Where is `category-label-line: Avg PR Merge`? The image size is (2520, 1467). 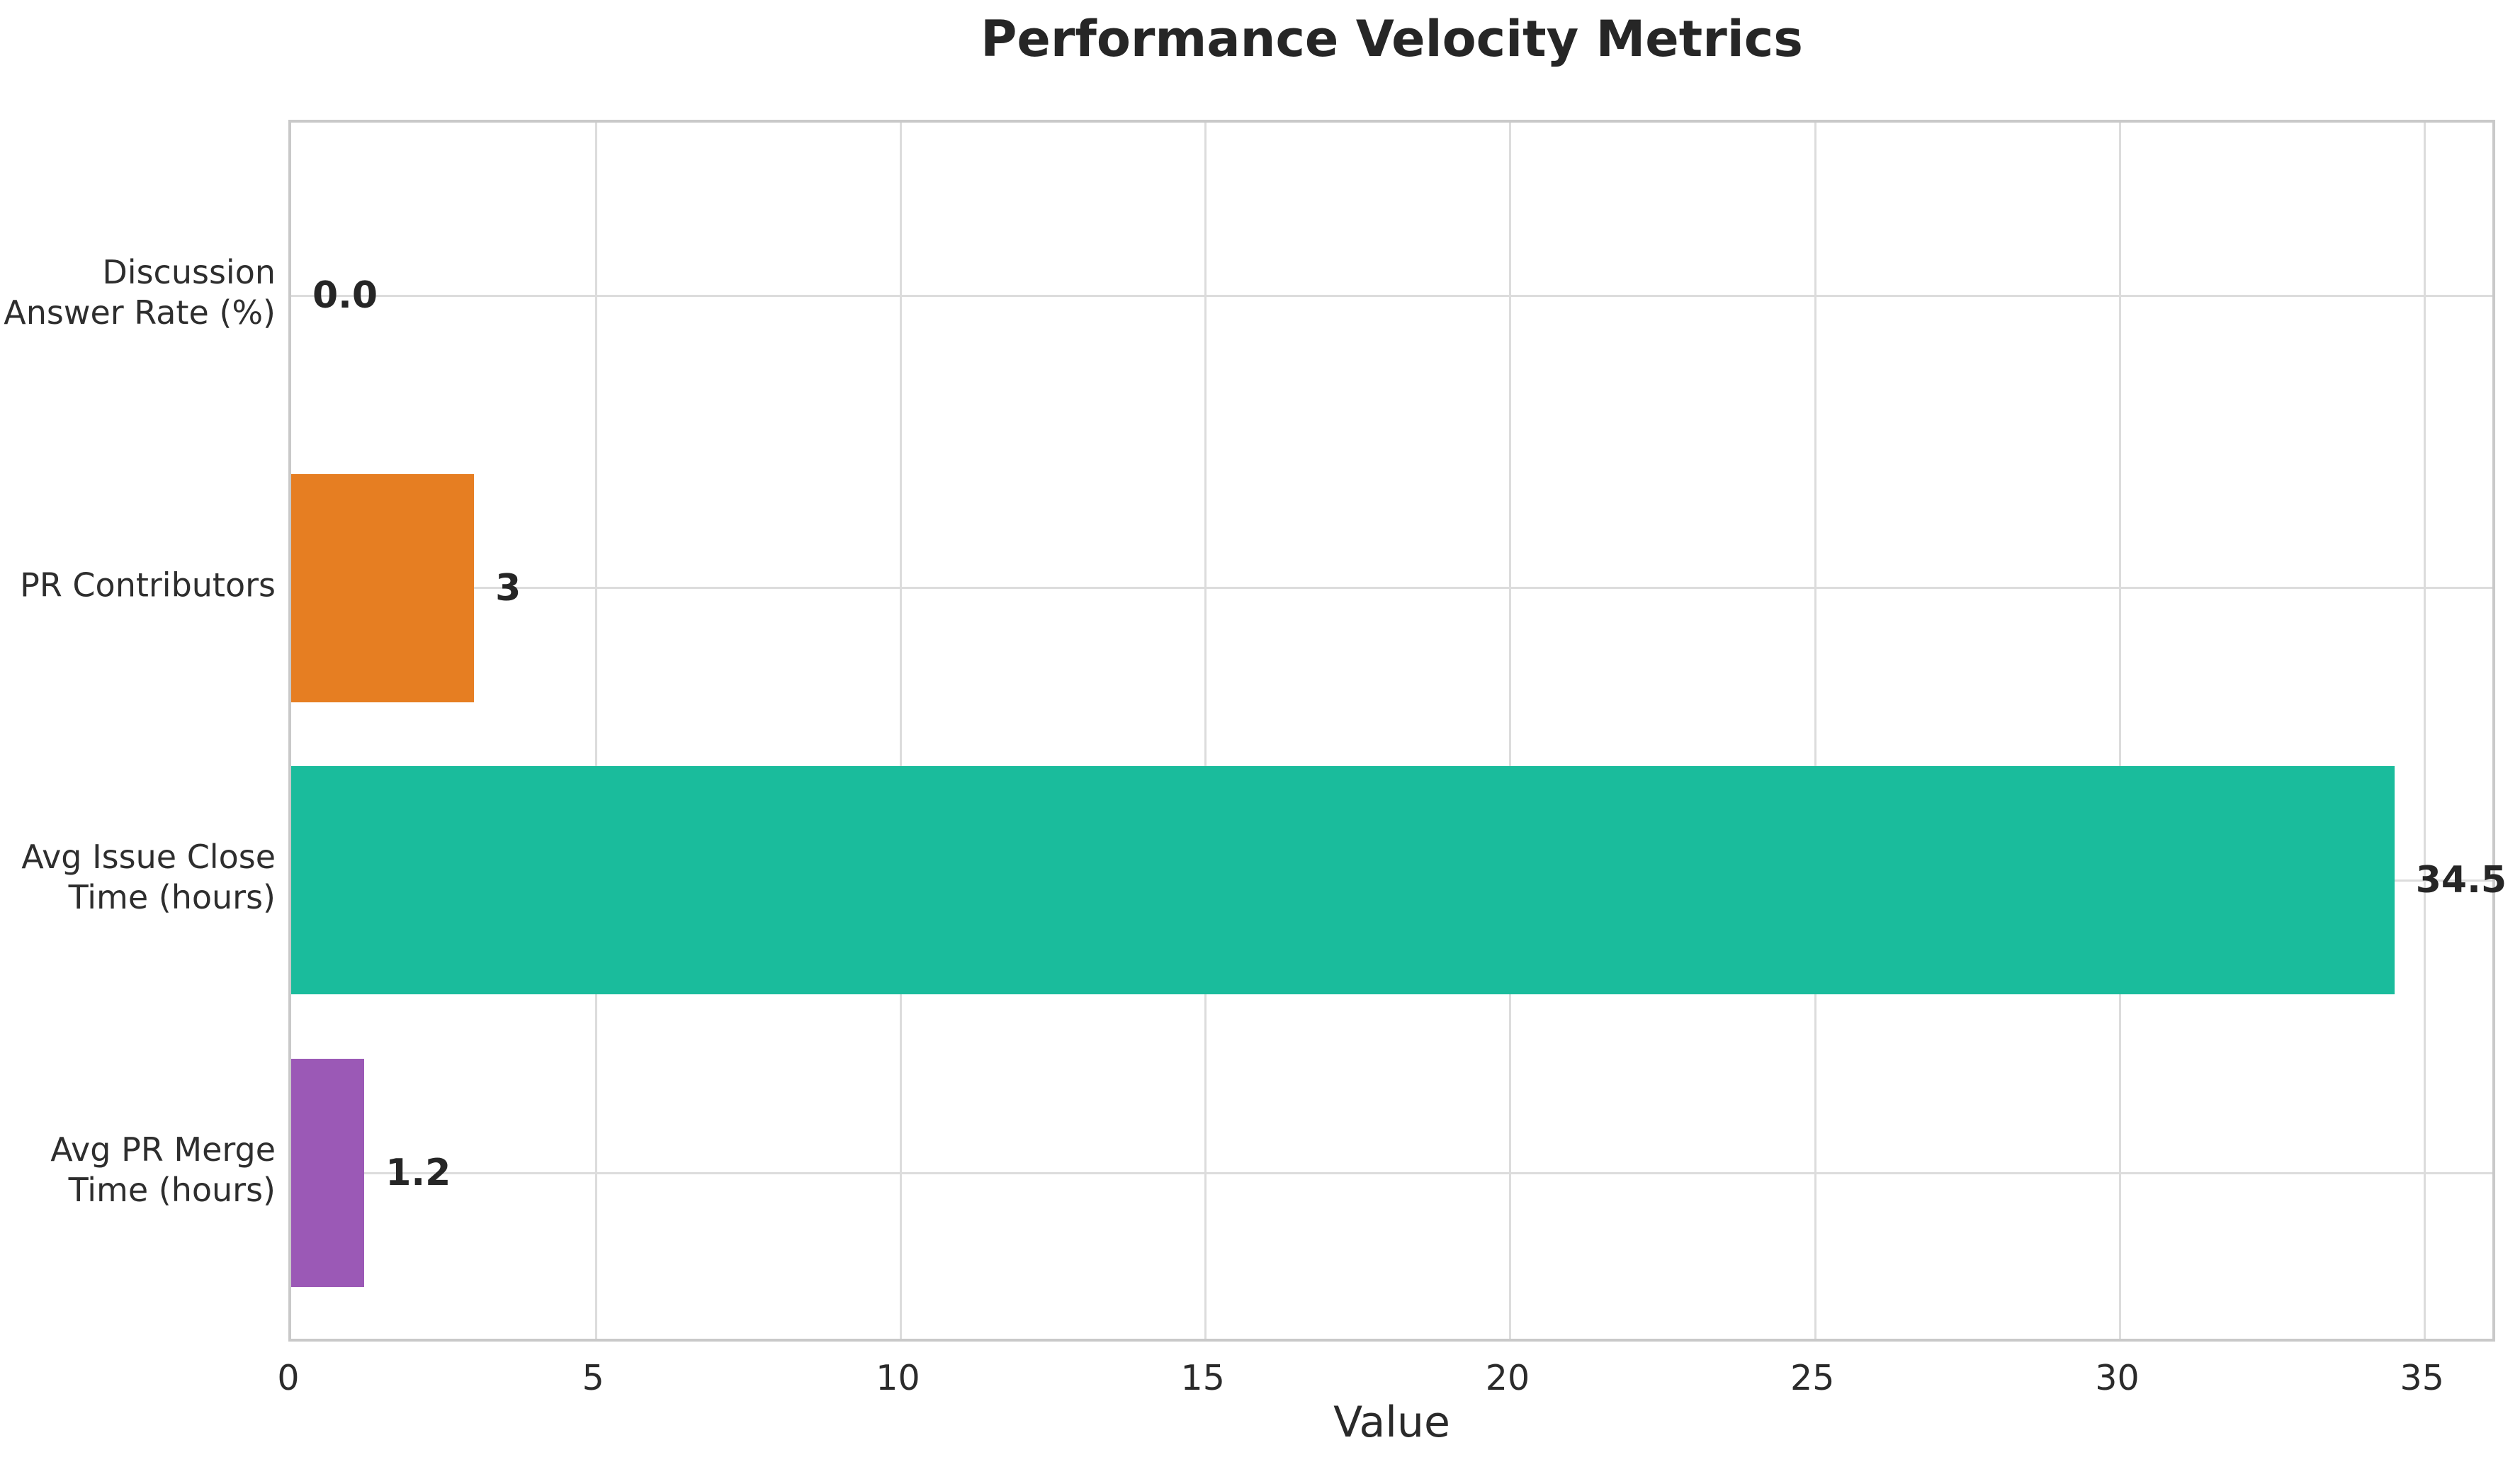 category-label-line: Avg PR Merge is located at coordinates (163, 1149).